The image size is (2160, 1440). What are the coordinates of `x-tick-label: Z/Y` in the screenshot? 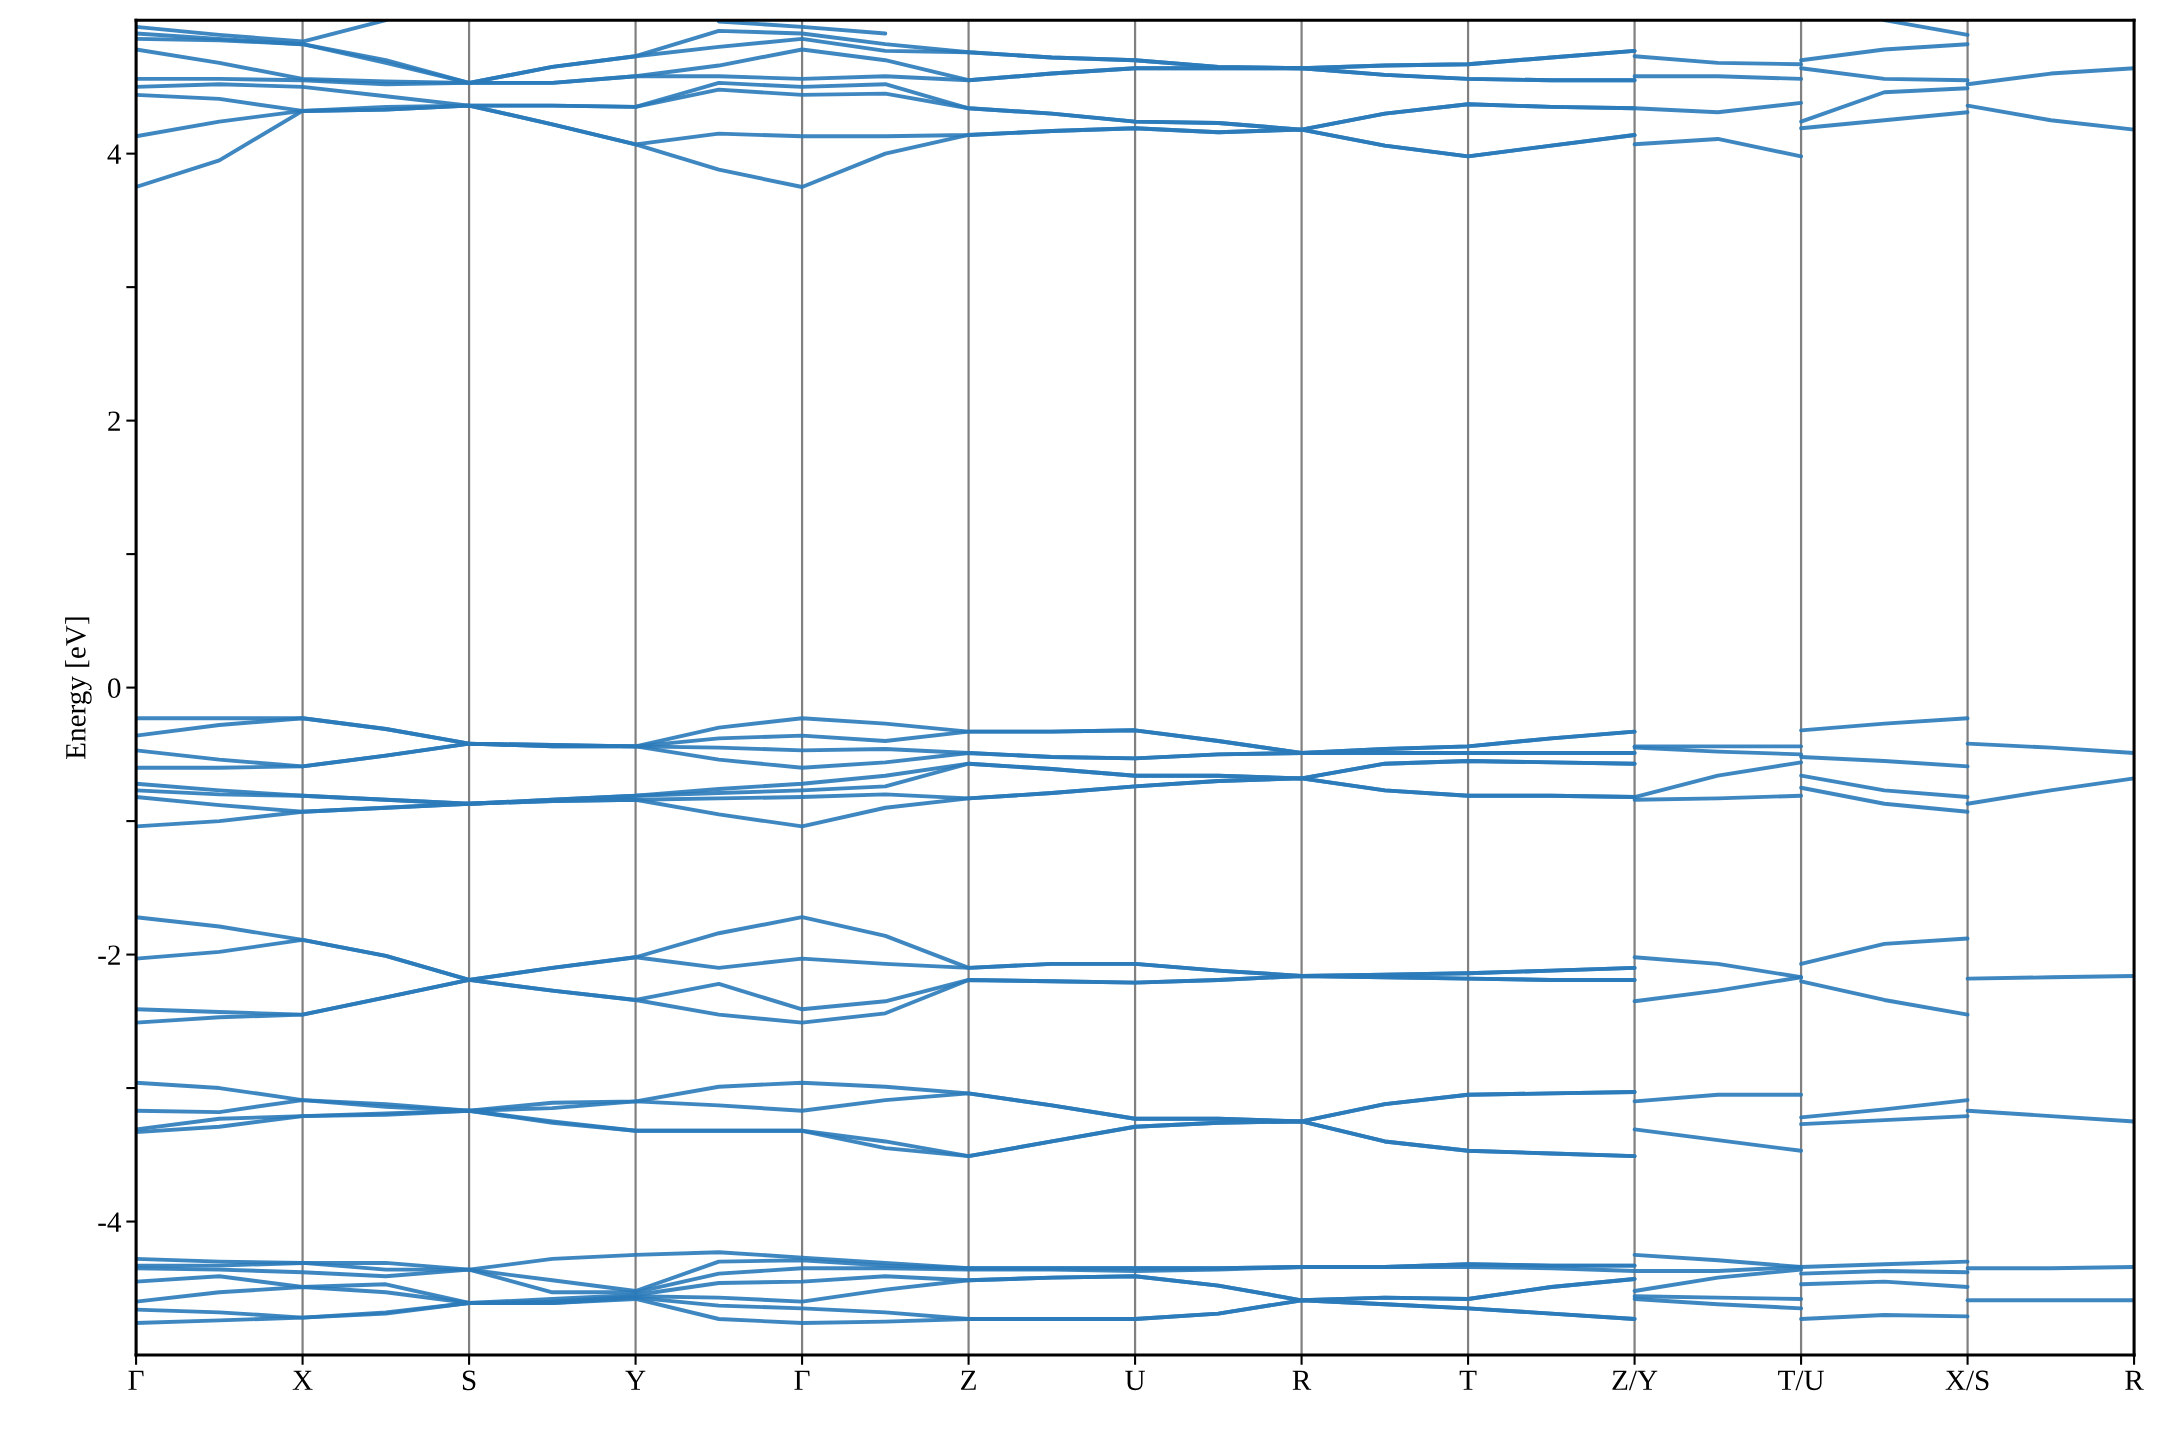 It's located at (1635, 1380).